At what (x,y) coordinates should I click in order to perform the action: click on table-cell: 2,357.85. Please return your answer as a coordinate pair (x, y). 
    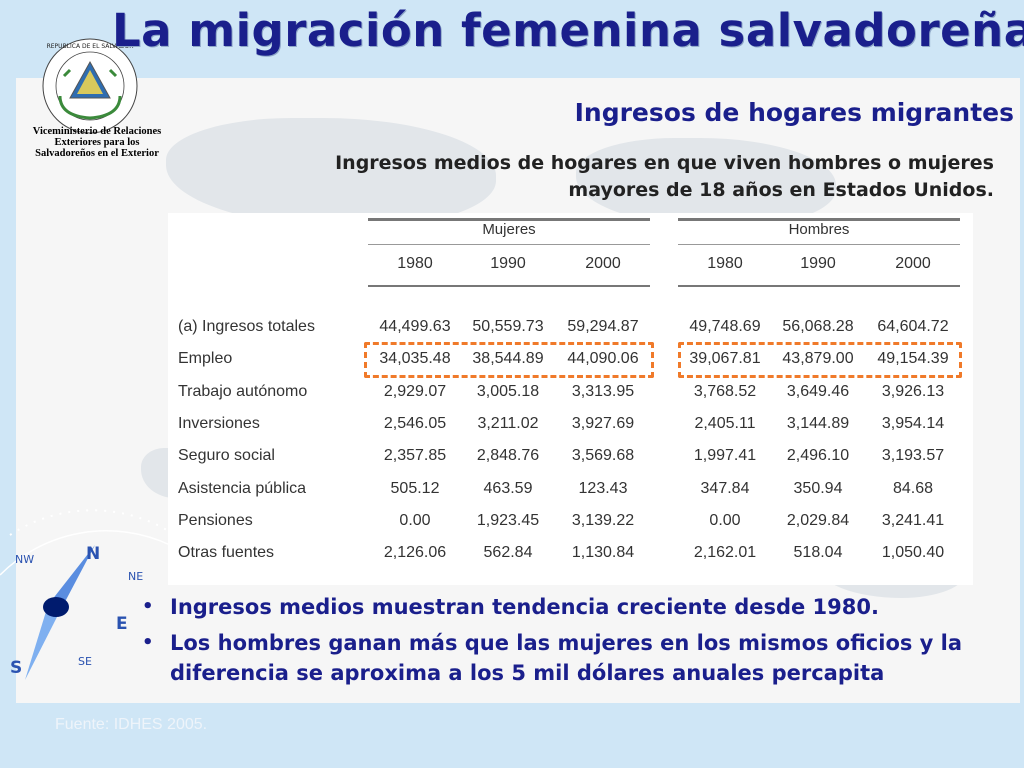
    Looking at the image, I should click on (415, 456).